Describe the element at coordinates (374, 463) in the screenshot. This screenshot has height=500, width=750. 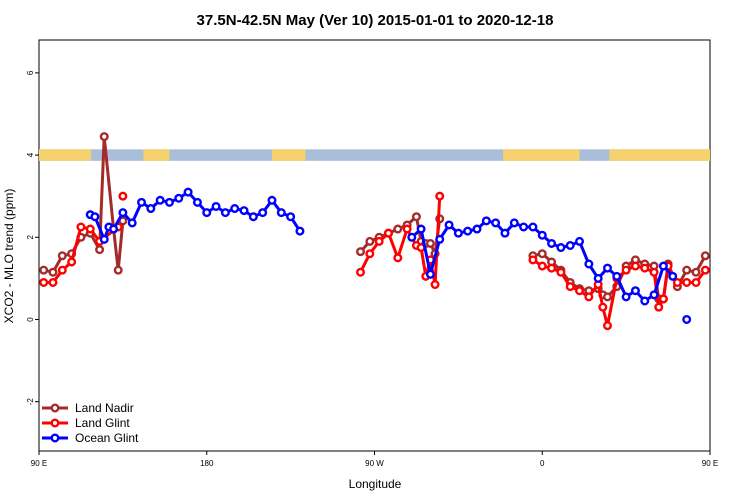
I see `x-tick-label: 90 W` at that location.